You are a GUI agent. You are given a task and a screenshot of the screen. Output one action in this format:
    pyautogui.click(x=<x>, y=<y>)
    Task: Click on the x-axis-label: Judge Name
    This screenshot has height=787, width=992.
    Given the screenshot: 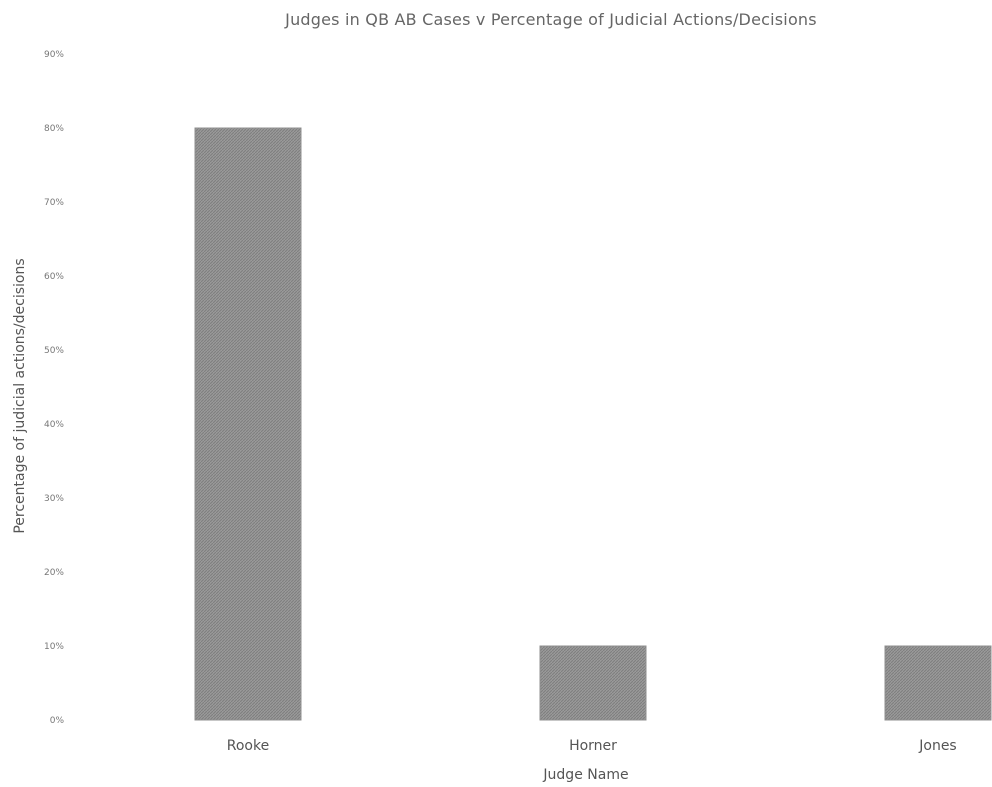 What is the action you would take?
    pyautogui.click(x=585, y=775)
    